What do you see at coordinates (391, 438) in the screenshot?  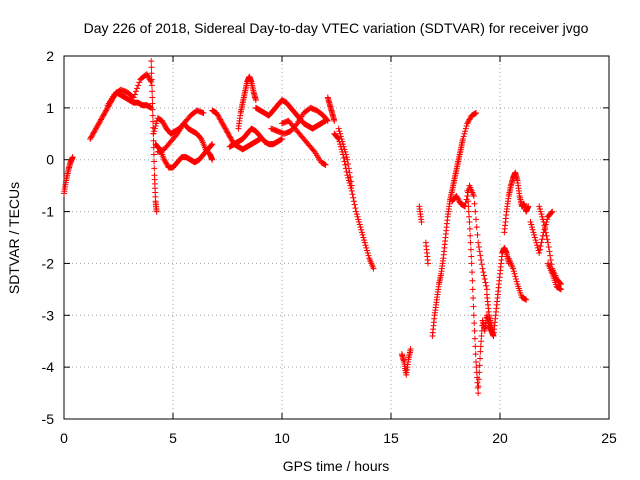 I see `x-tick-label: 15` at bounding box center [391, 438].